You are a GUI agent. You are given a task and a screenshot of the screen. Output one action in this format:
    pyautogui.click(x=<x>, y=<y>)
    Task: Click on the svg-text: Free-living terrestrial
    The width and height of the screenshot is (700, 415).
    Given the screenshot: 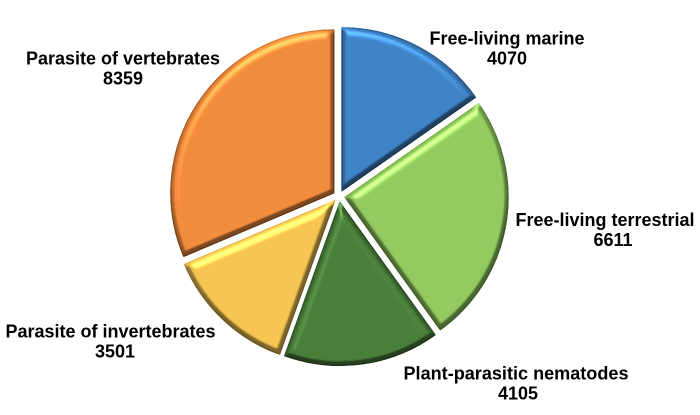 What is the action you would take?
    pyautogui.click(x=605, y=220)
    